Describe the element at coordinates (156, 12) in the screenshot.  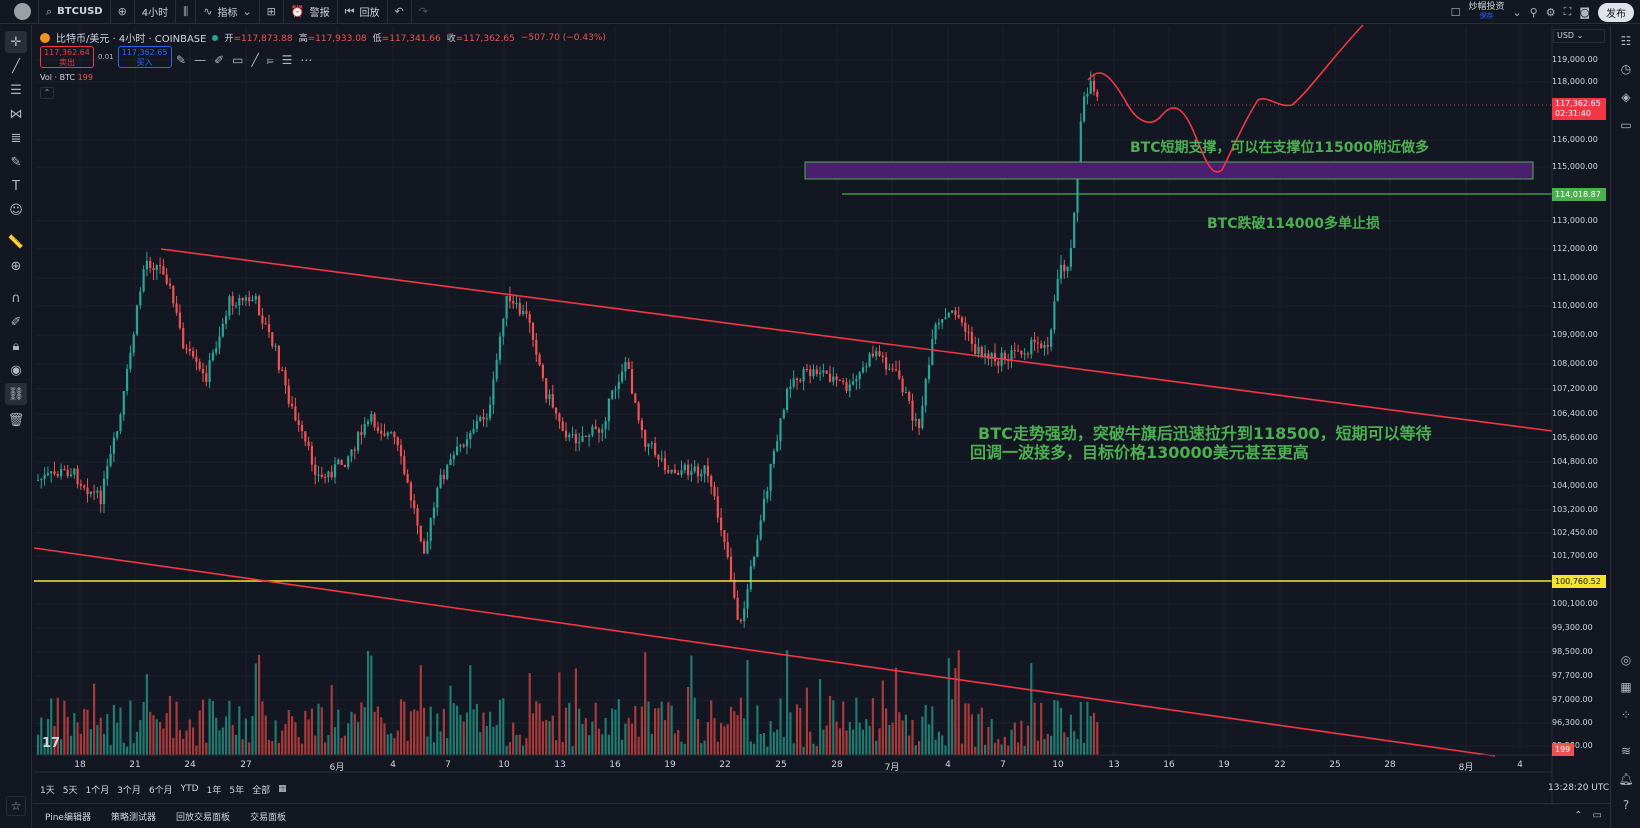
I see `interval-button: 4小时` at that location.